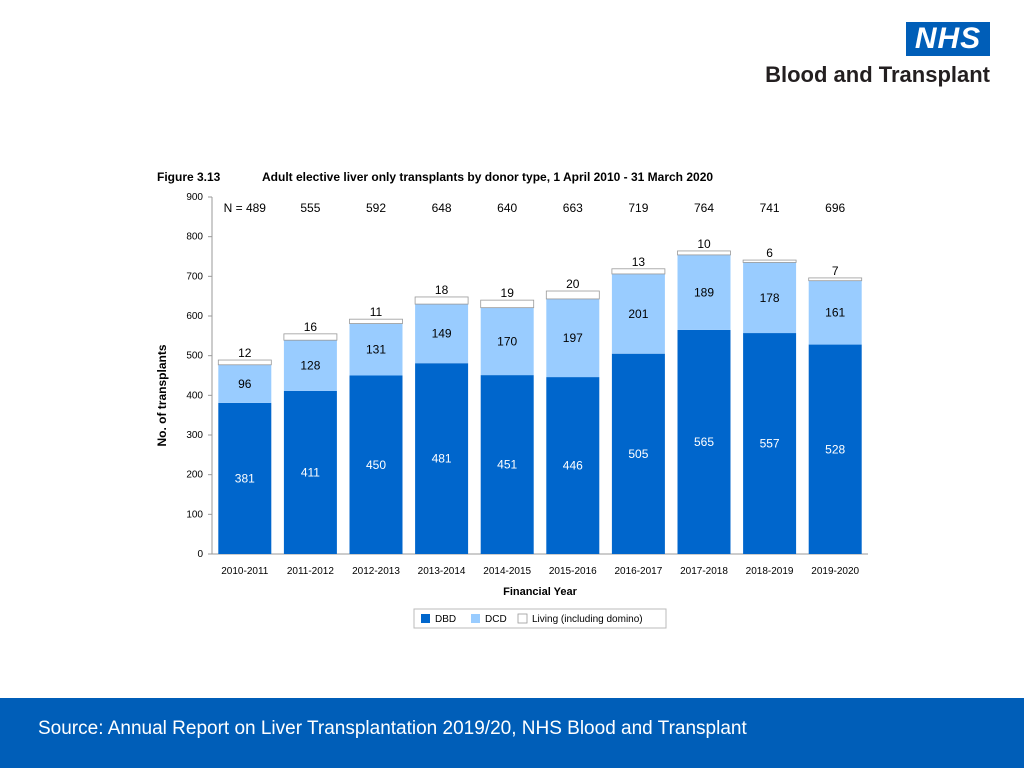 Image resolution: width=1024 pixels, height=768 pixels. I want to click on x-axis-label: Financial Year, so click(540, 592).